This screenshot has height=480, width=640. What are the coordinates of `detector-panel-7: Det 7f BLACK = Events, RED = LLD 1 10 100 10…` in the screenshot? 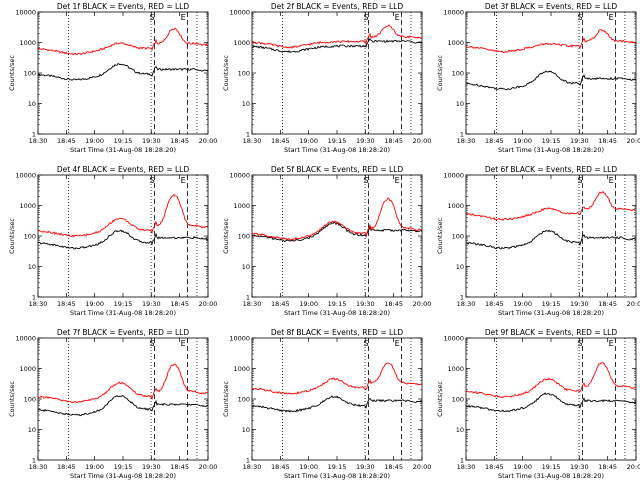 It's located at (112, 404).